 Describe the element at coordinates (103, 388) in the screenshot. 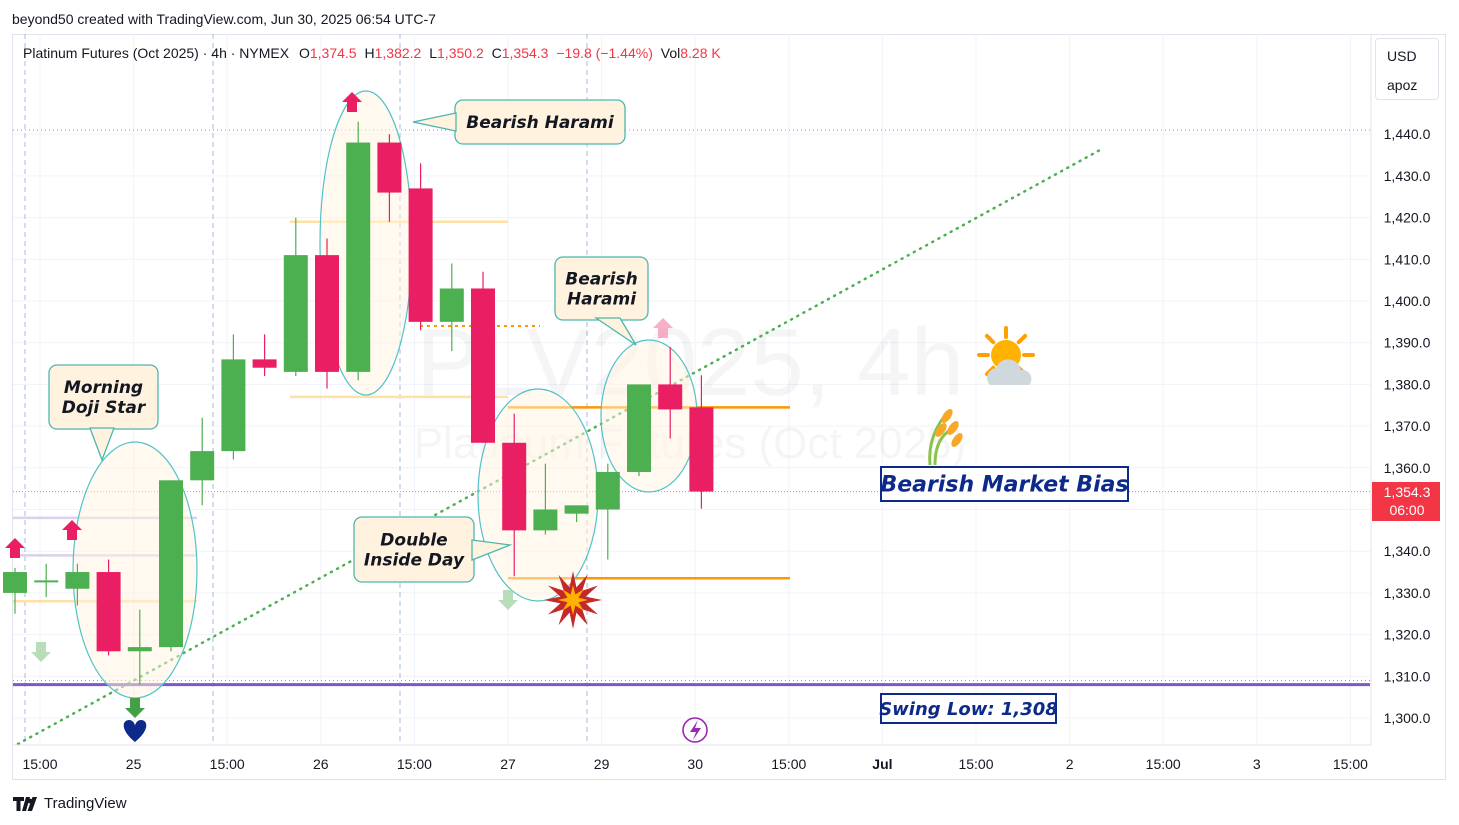

I see `callout-text: Morning` at that location.